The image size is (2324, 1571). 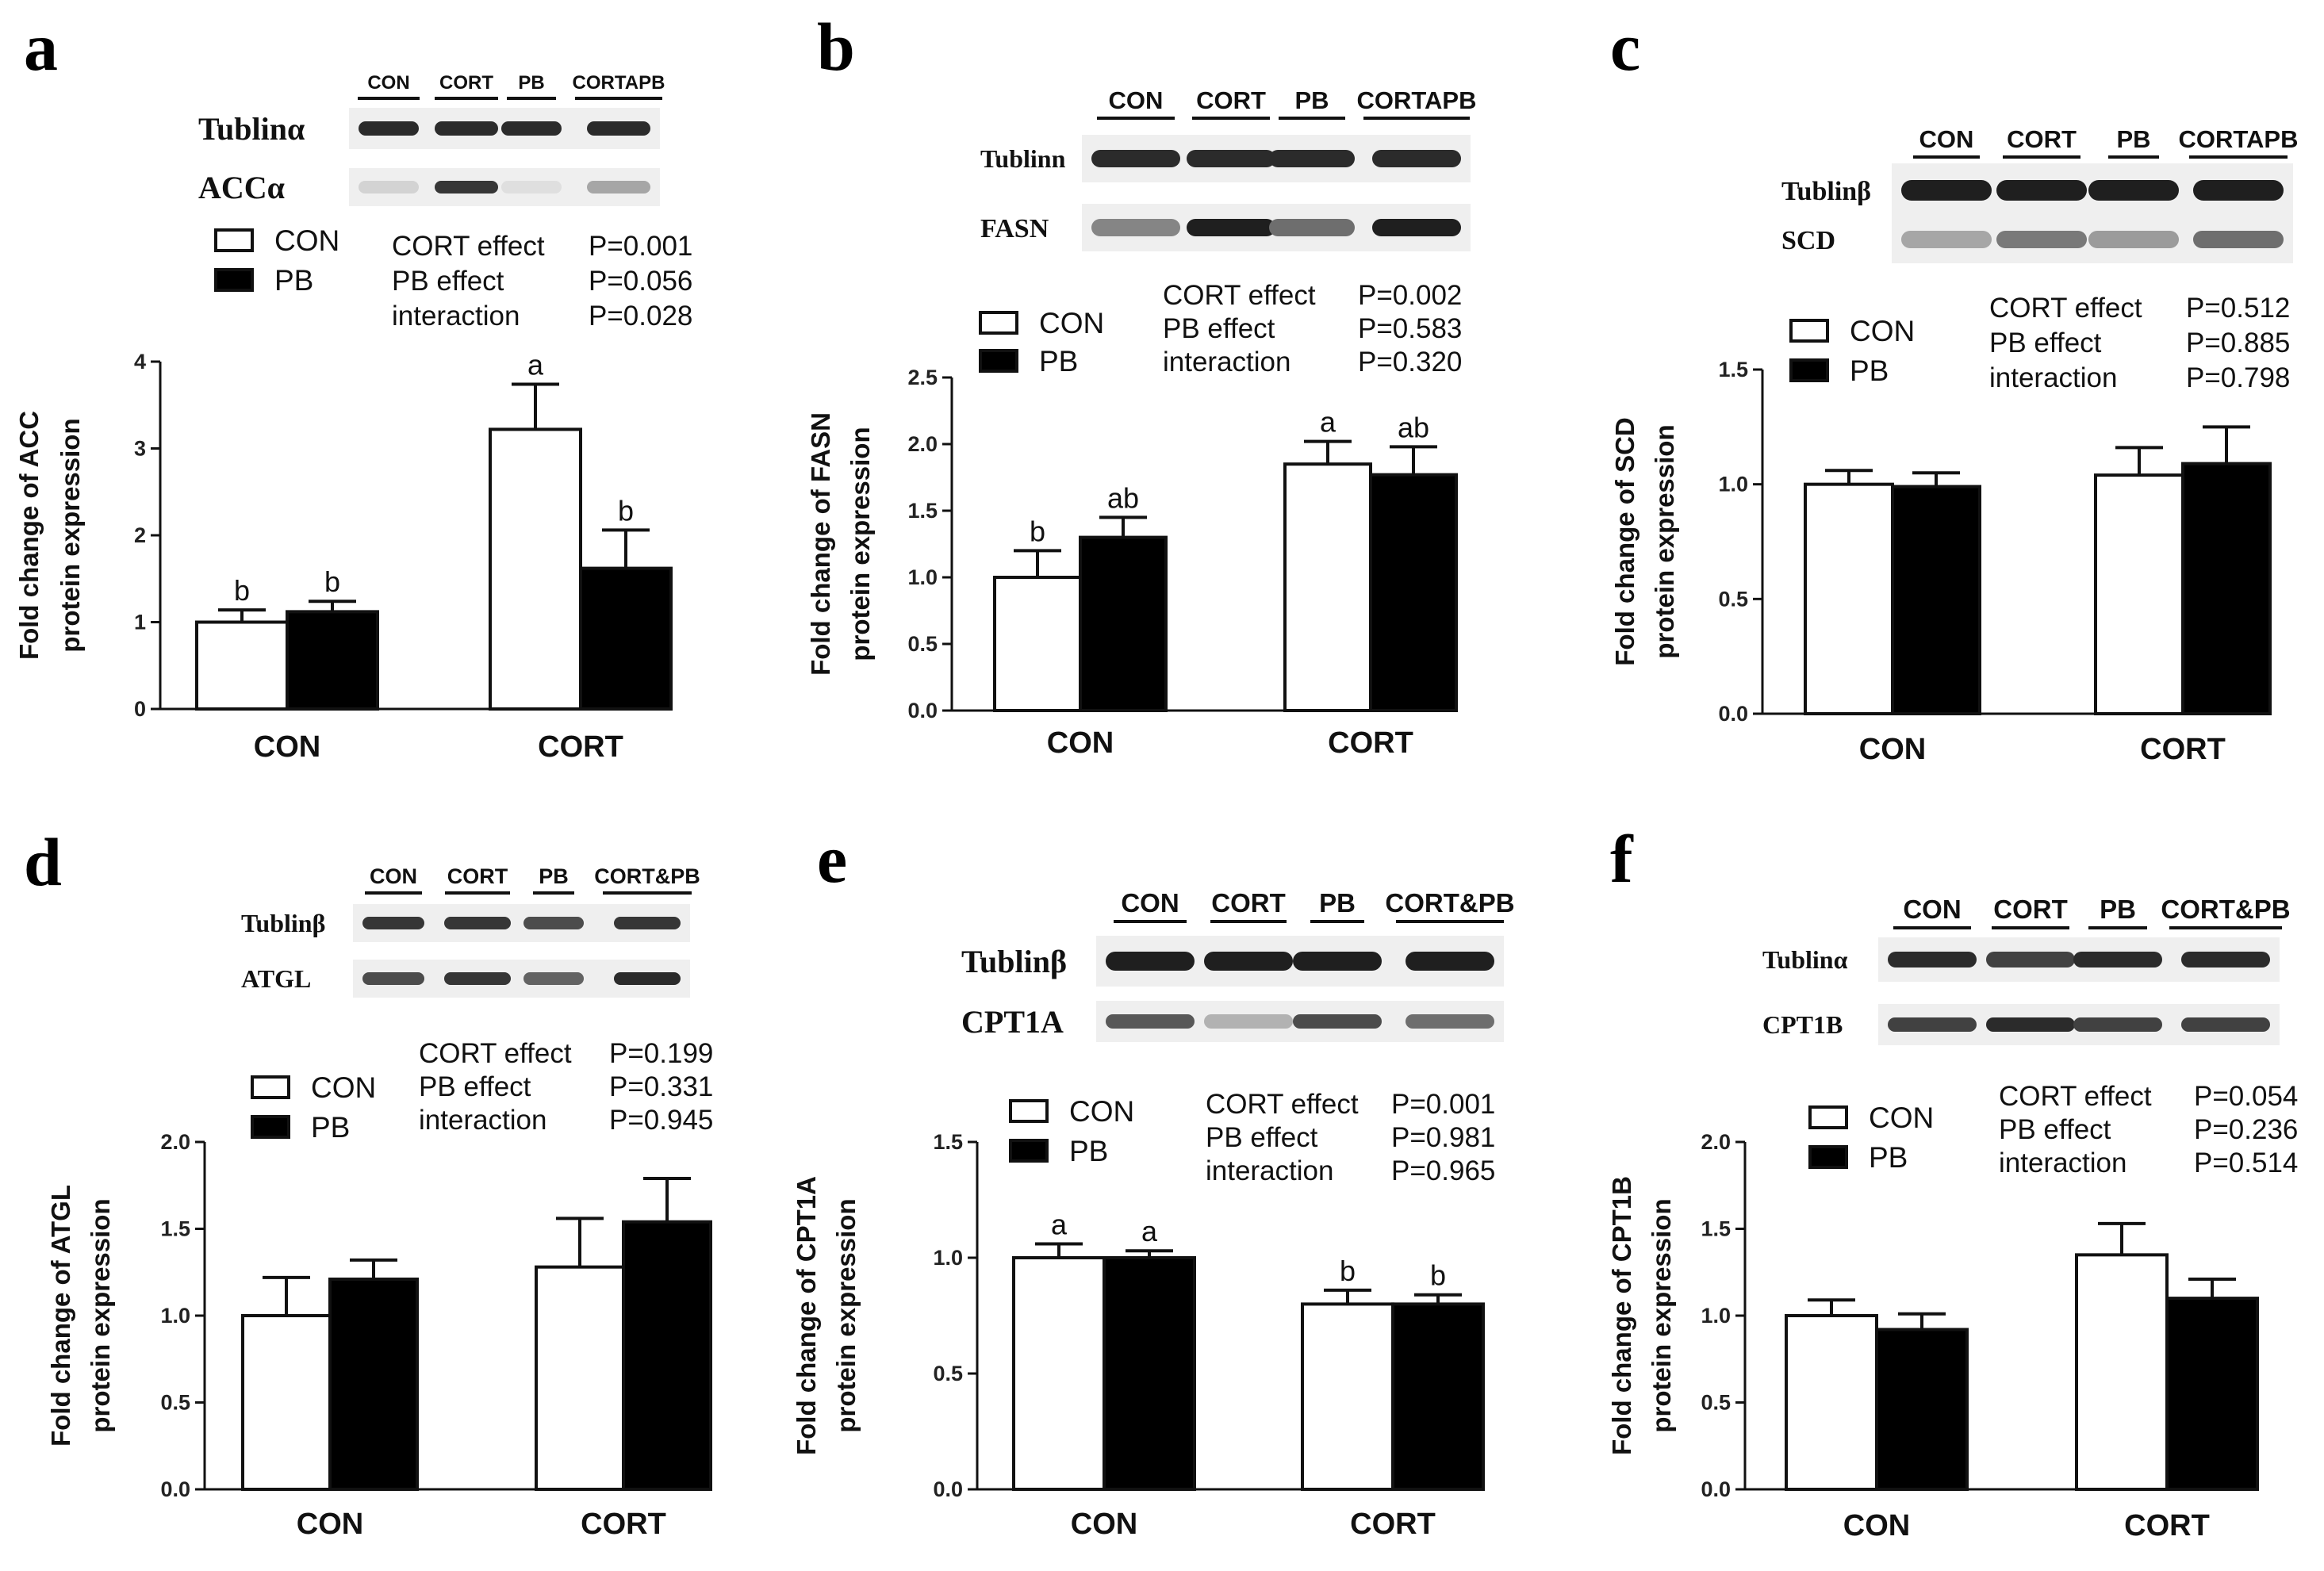 What do you see at coordinates (175, 1229) in the screenshot?
I see `y-tick-label: 1.5` at bounding box center [175, 1229].